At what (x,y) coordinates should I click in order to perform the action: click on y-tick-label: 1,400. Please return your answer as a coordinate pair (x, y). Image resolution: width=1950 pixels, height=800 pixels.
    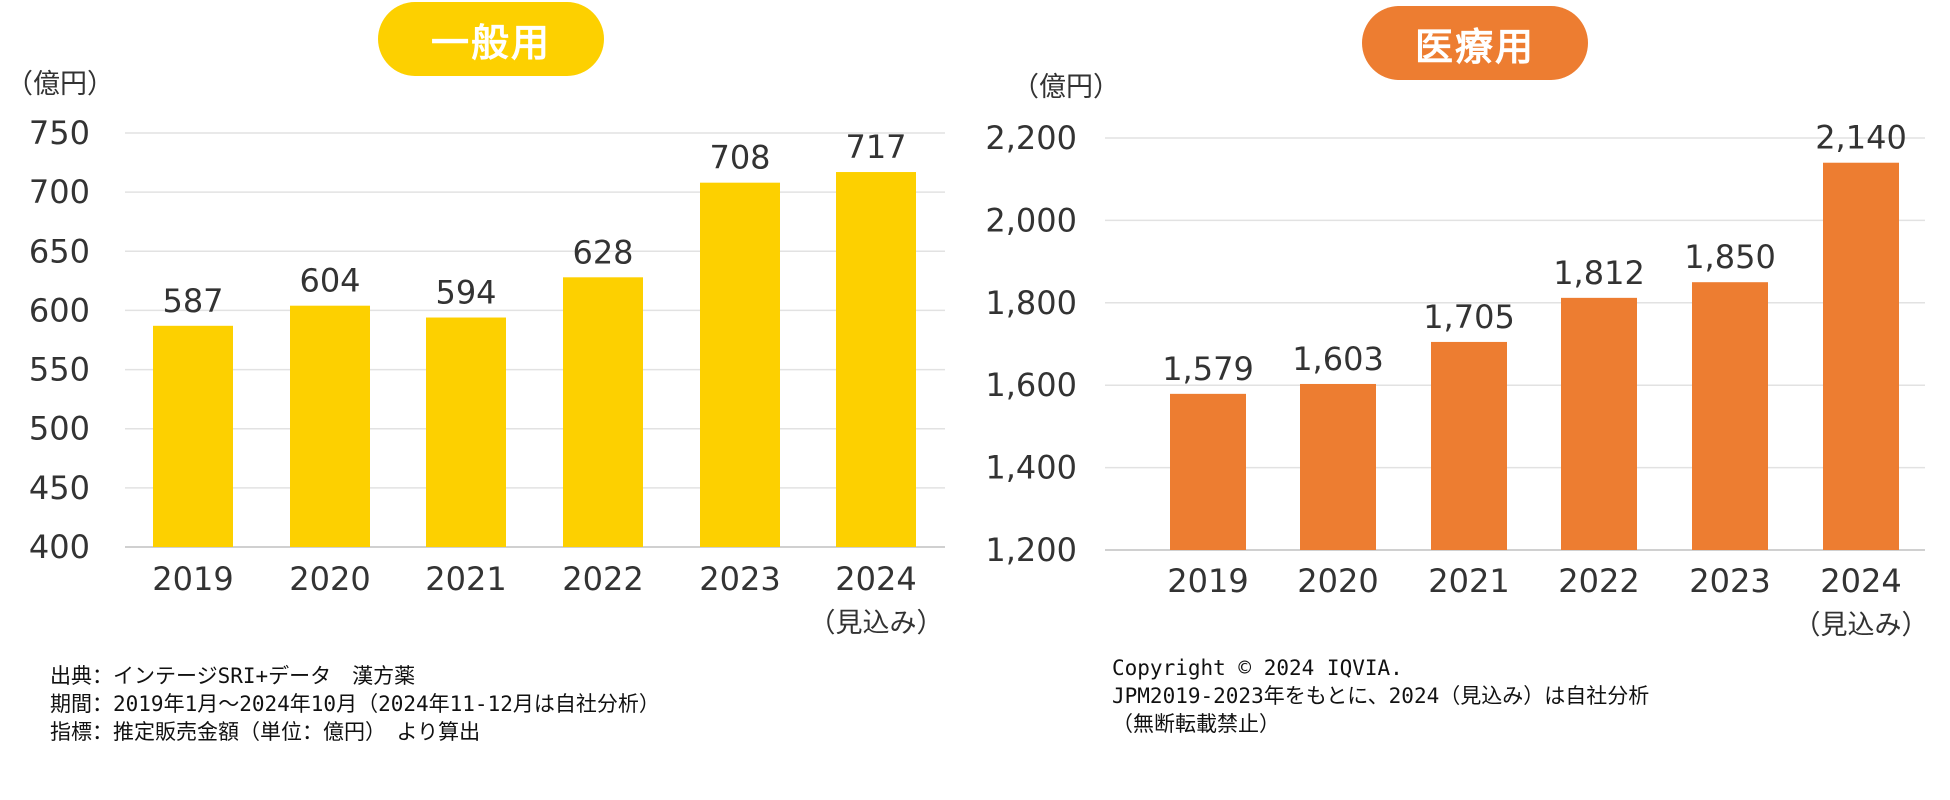
    Looking at the image, I should click on (1031, 468).